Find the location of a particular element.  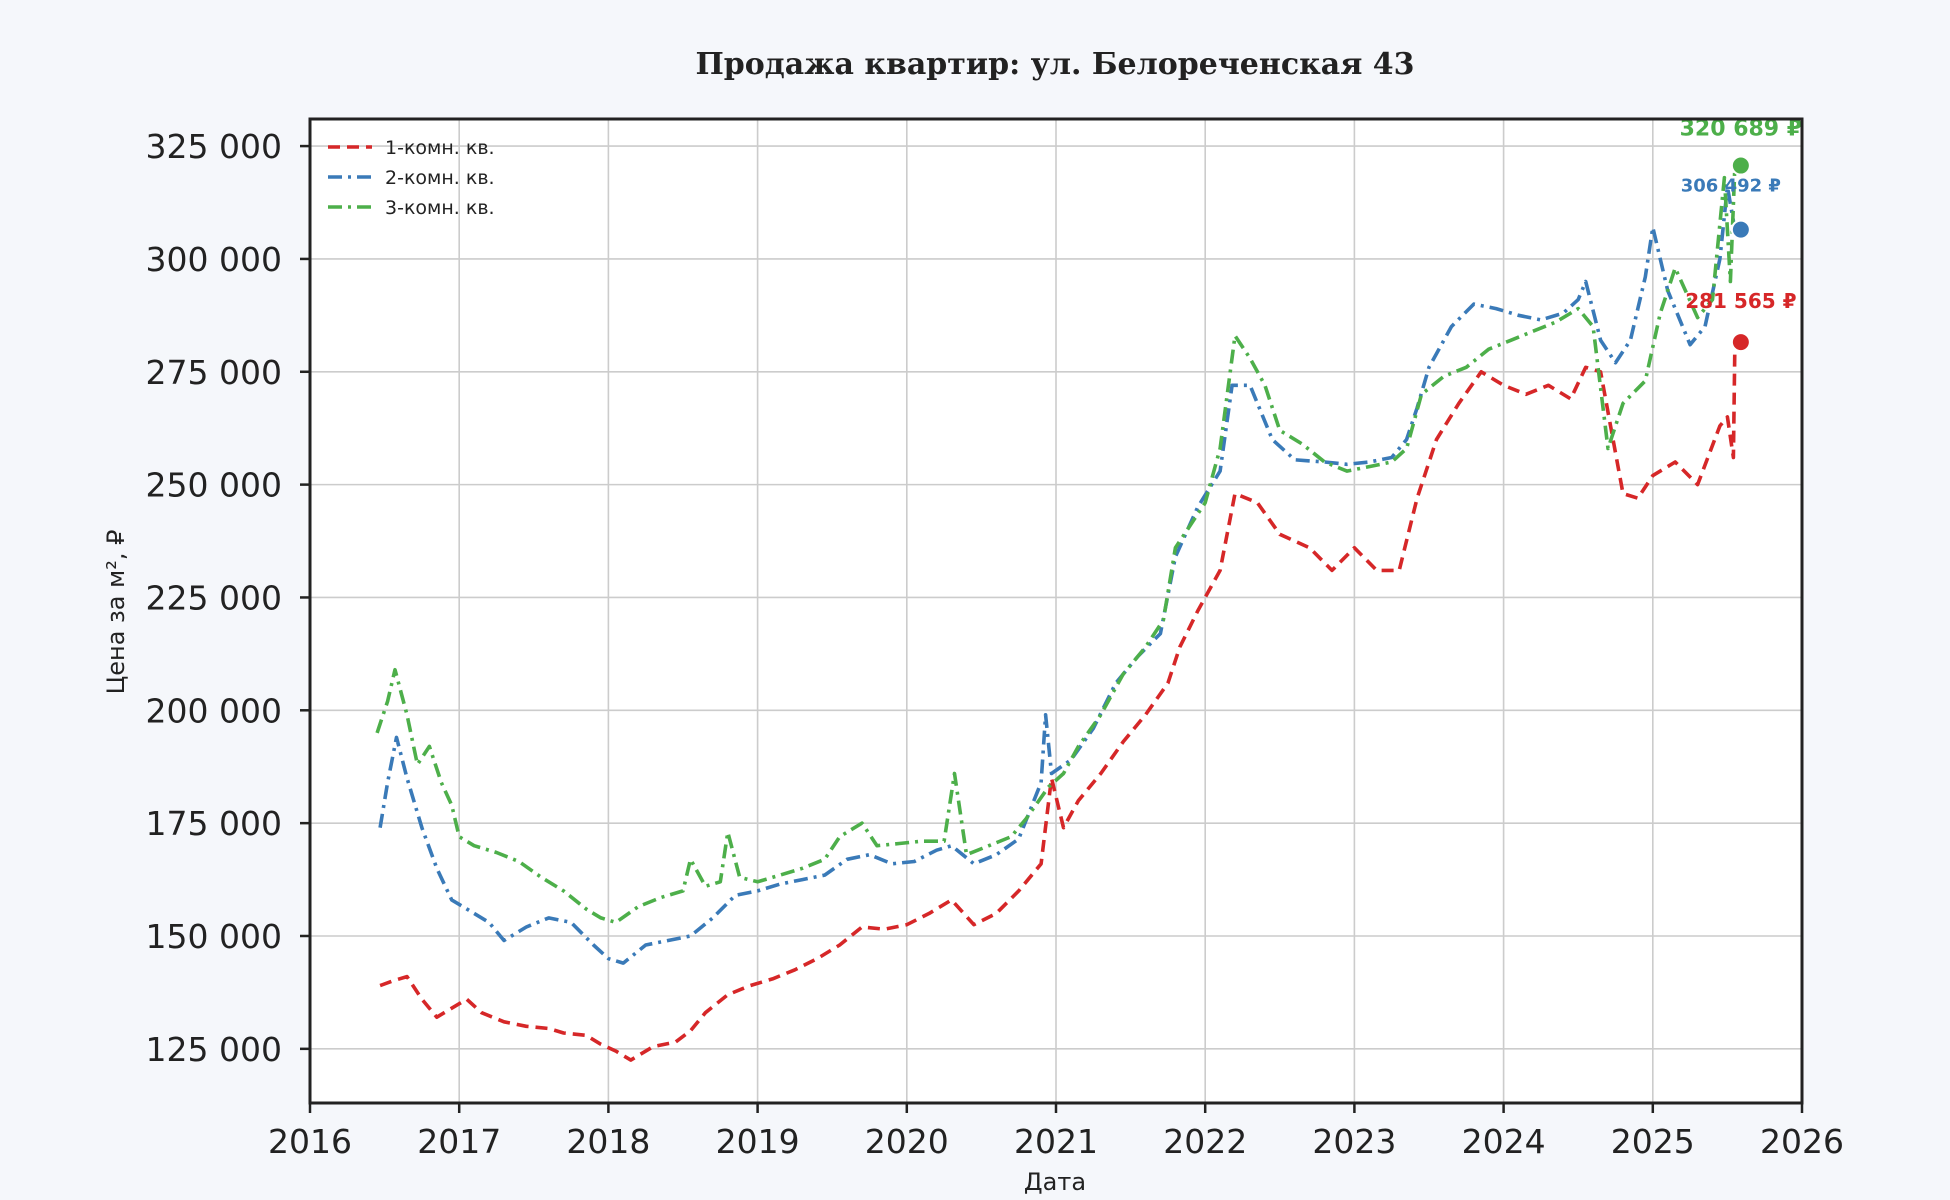

series-end-label-1: 281 565 ₽ is located at coordinates (1740, 301).